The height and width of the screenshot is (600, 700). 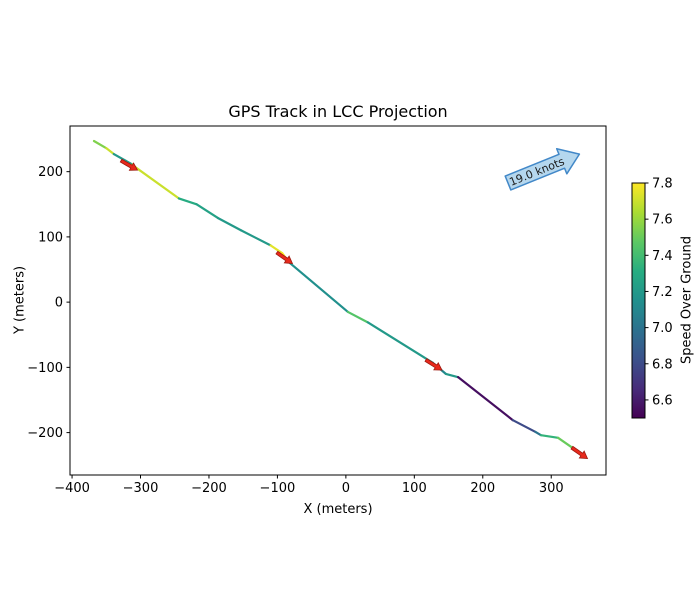 What do you see at coordinates (72, 488) in the screenshot?
I see `x-tick-label: −400` at bounding box center [72, 488].